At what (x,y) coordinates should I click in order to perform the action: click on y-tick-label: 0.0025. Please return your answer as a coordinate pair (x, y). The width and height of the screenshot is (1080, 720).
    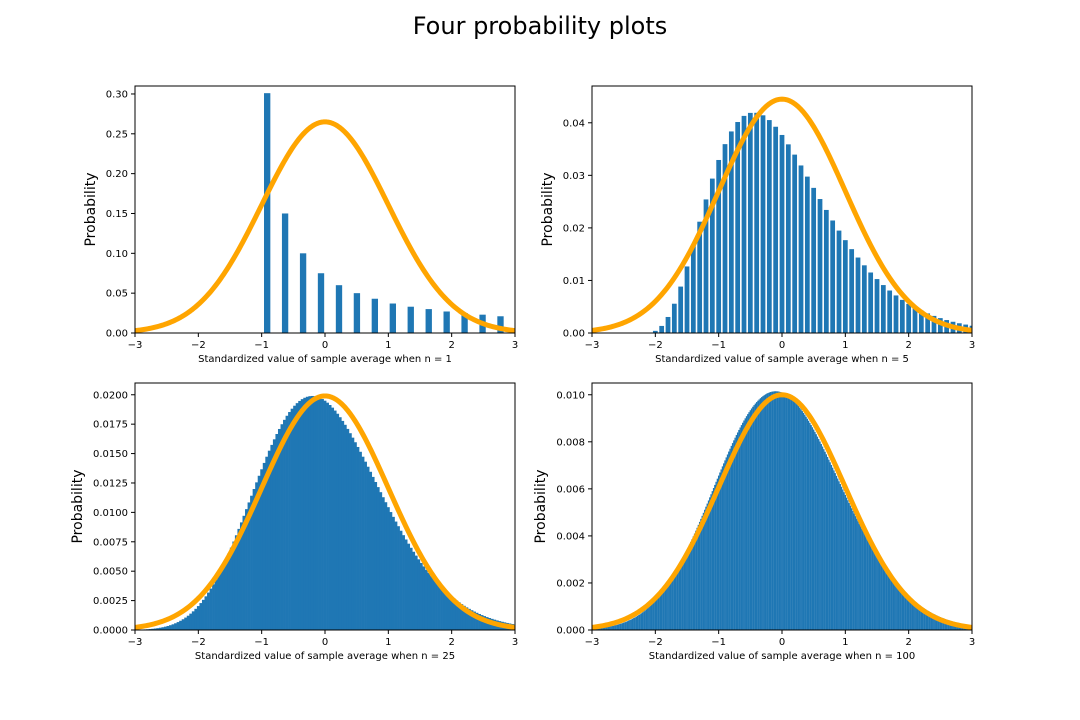
    Looking at the image, I should click on (110, 601).